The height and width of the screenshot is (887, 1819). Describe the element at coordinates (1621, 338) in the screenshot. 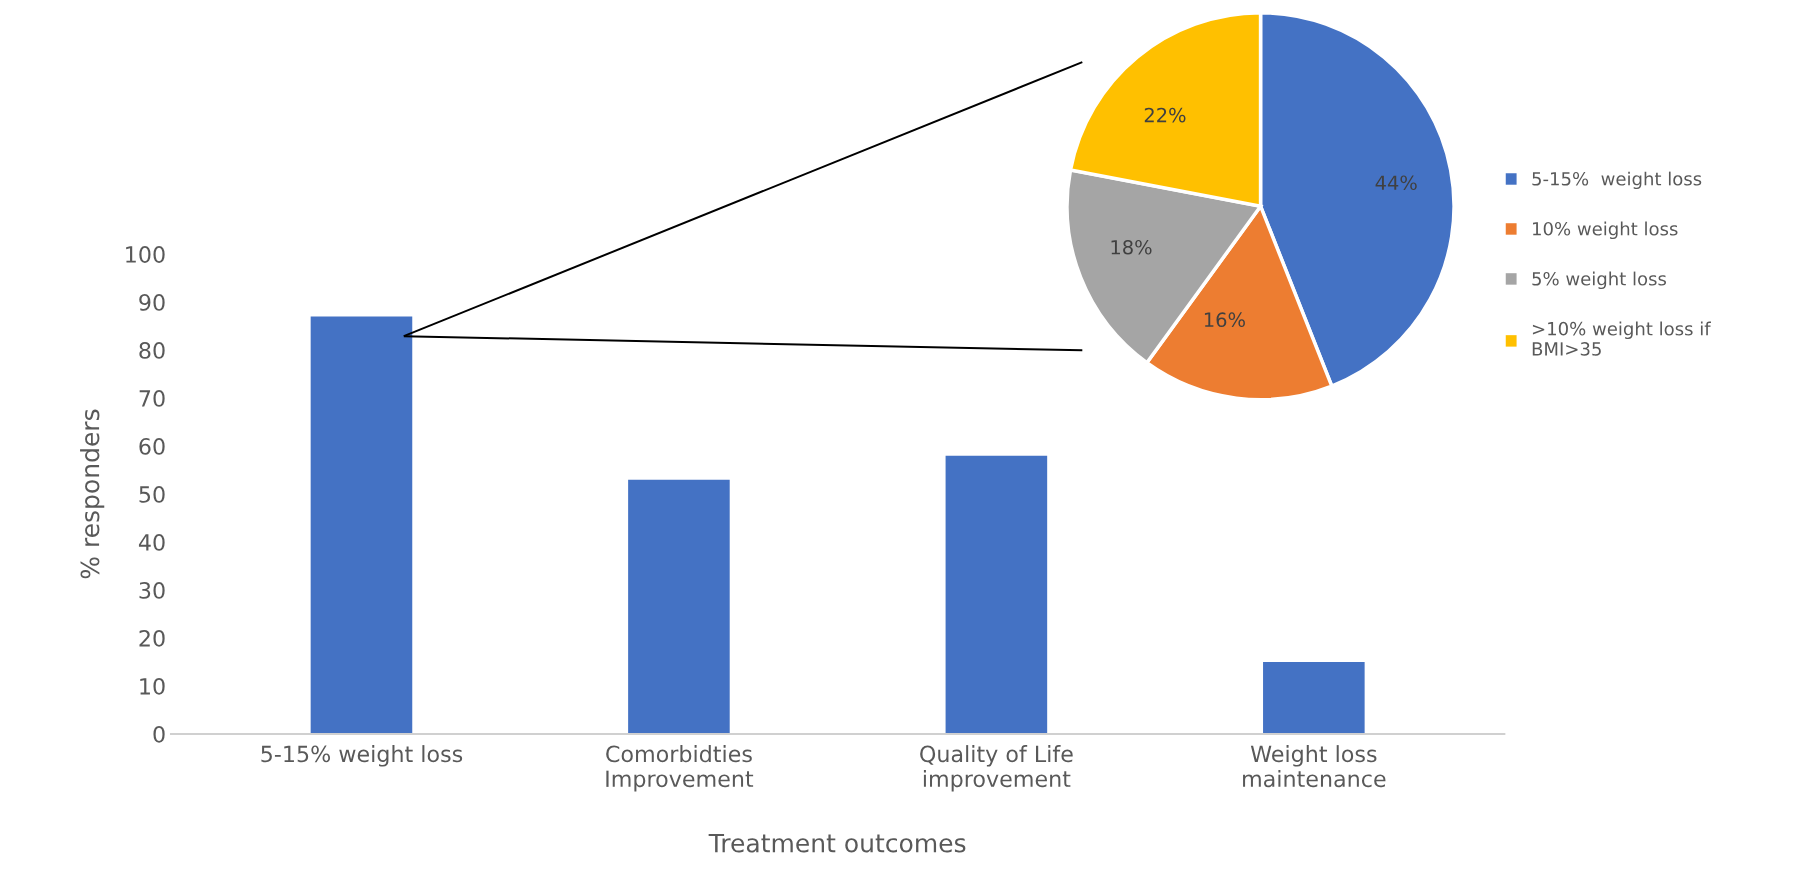

I see `legend-label: >10% weight loss if BMI>35` at that location.